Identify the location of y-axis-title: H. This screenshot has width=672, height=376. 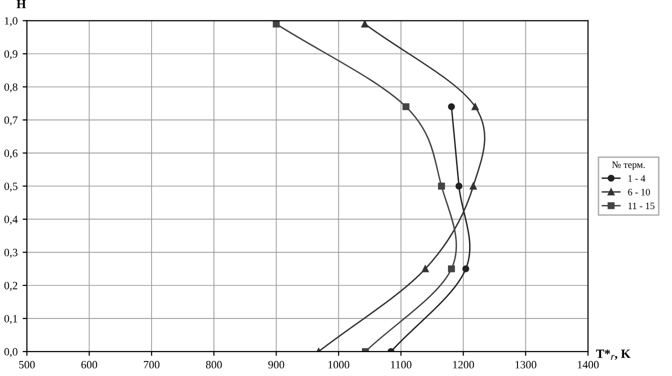
(21, 4).